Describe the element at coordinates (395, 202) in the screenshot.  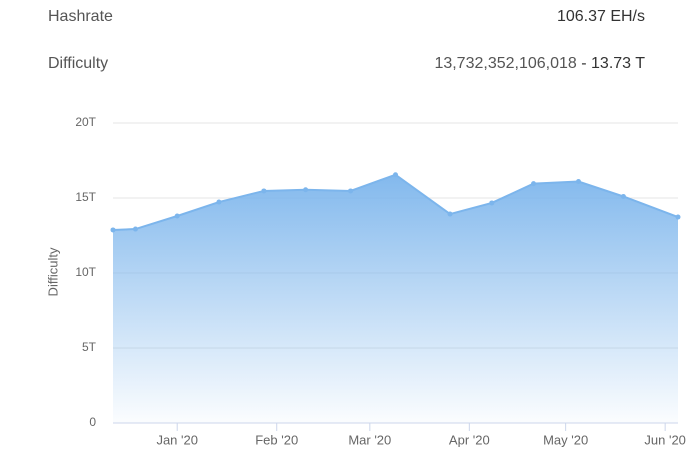
I see `line` at that location.